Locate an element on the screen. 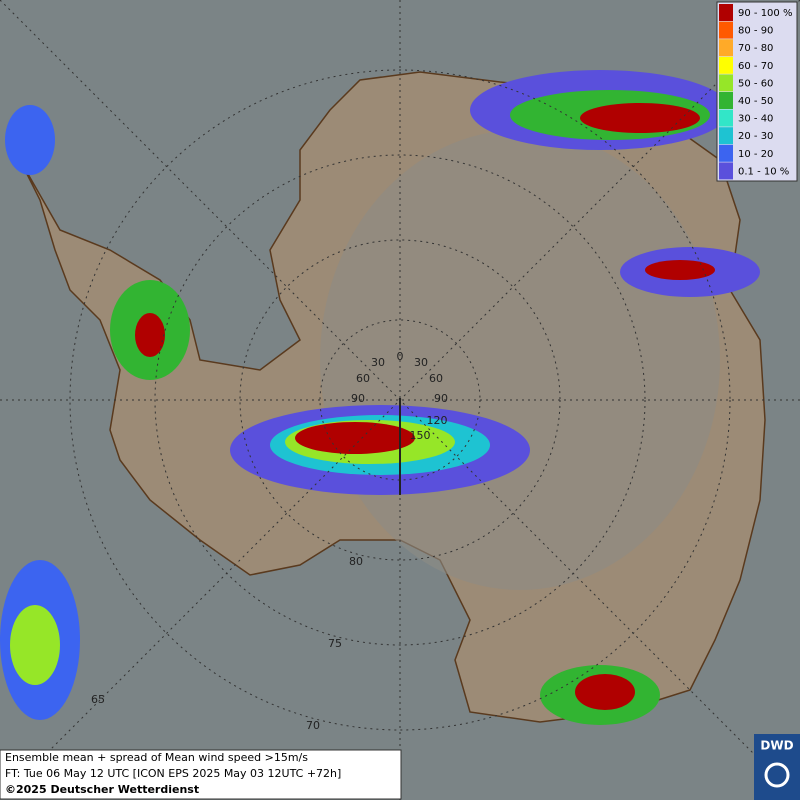 Image resolution: width=800 pixels, height=804 pixels. grid-label: 70 is located at coordinates (313, 725).